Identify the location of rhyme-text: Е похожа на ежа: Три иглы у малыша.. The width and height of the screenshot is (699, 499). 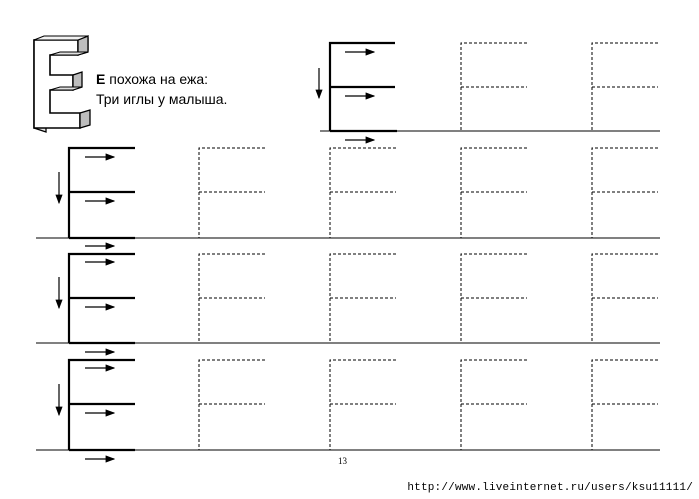
(161, 89).